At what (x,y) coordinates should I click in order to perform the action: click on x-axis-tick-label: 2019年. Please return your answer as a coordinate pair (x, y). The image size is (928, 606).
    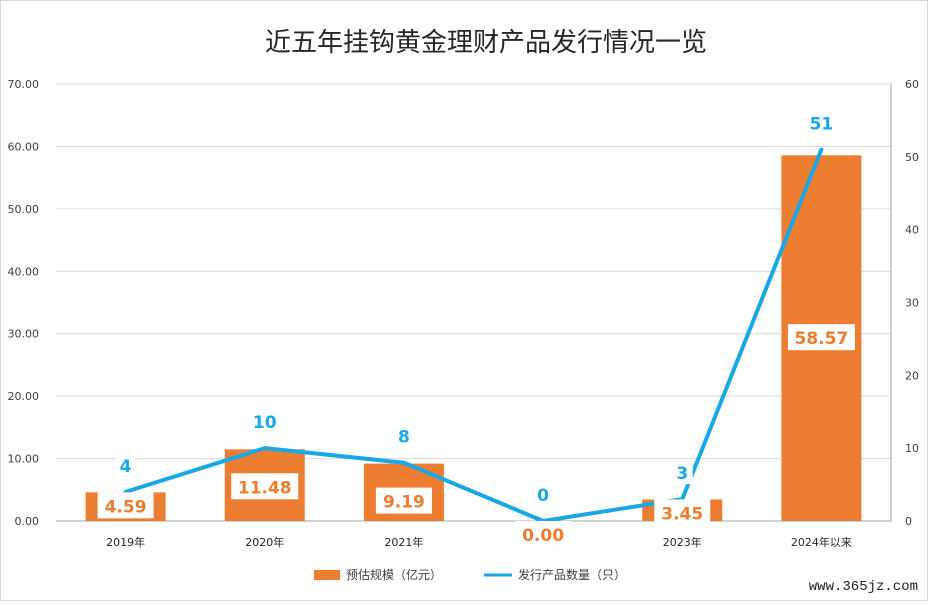
    Looking at the image, I should click on (125, 542).